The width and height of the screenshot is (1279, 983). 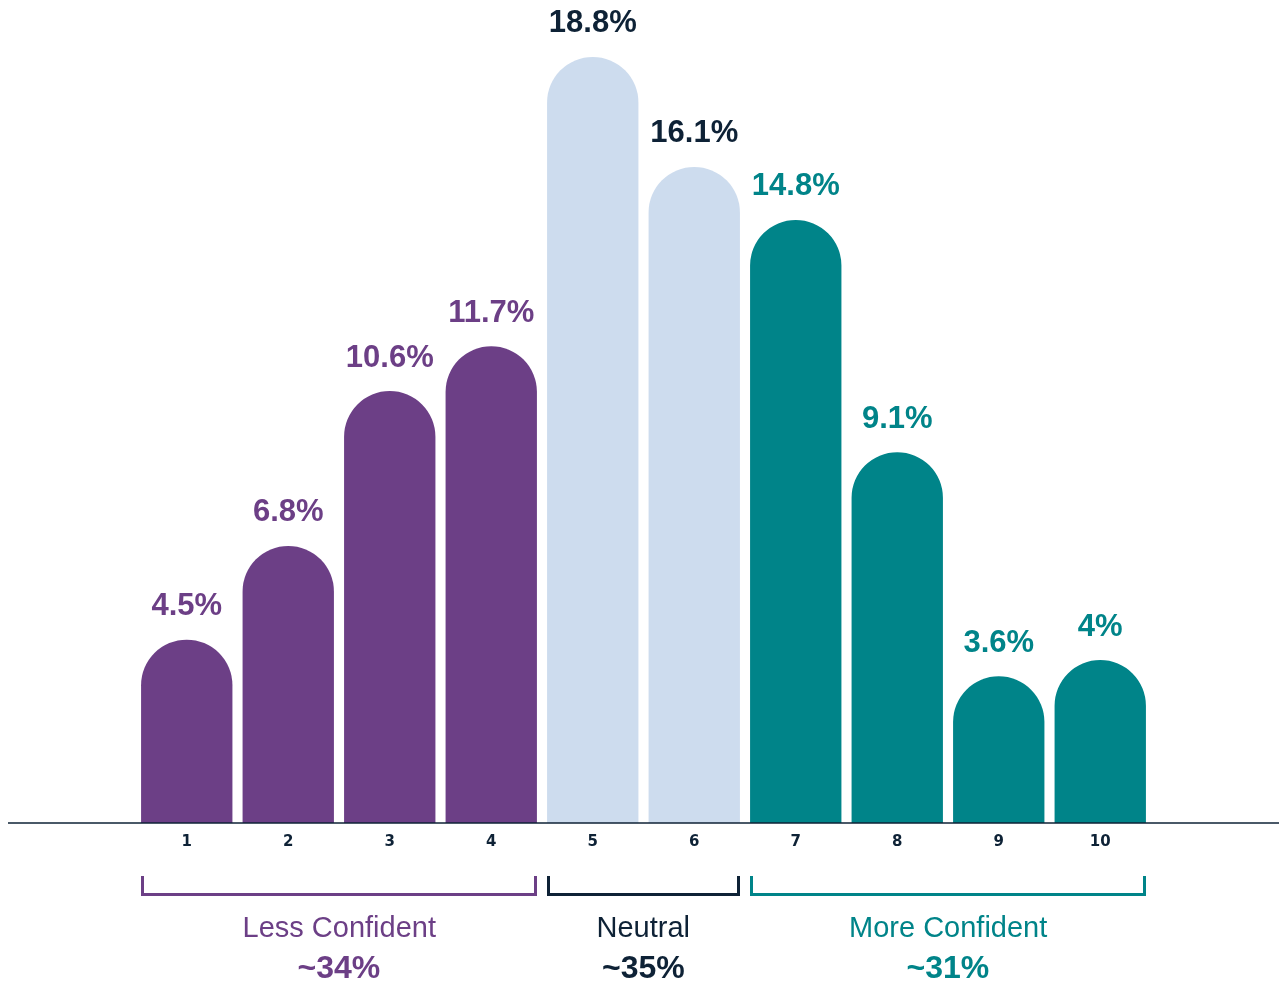 What do you see at coordinates (389, 356) in the screenshot?
I see `data-label: 10.6%` at bounding box center [389, 356].